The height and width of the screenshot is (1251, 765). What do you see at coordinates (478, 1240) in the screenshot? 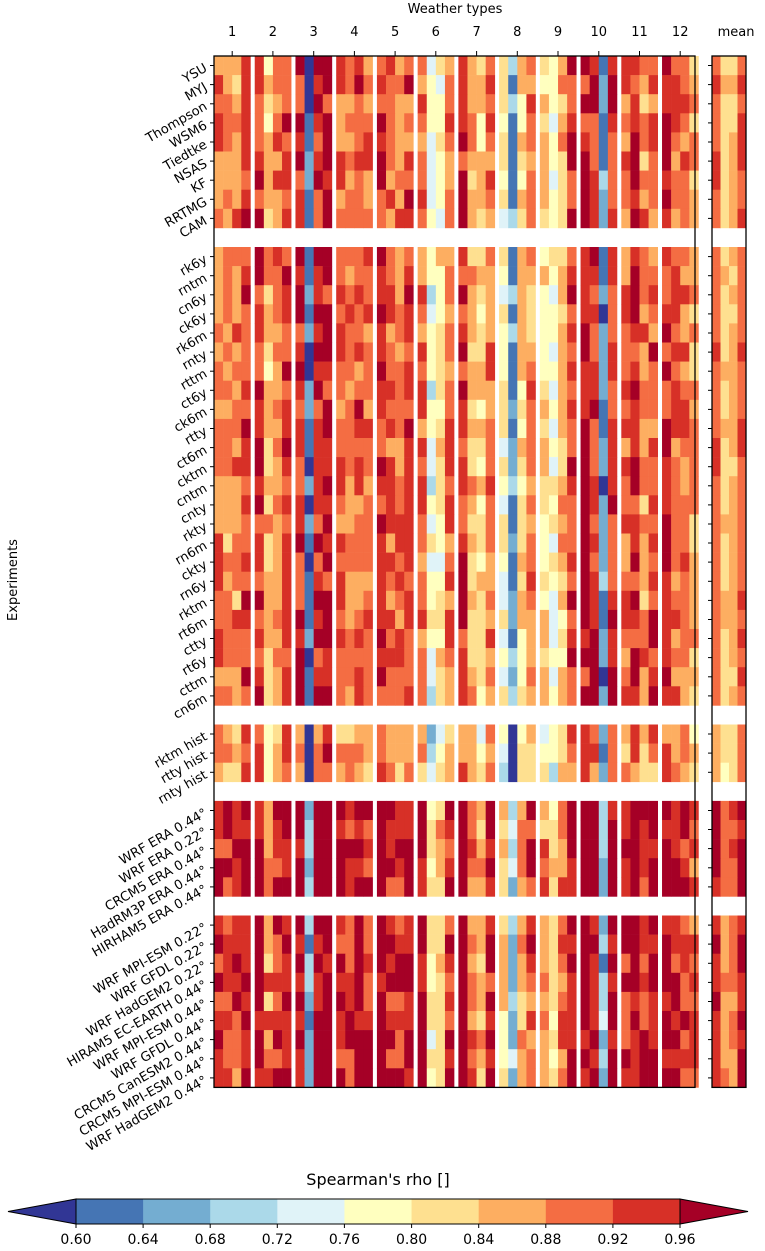
I see `colorbar-tick-label: 0.84` at bounding box center [478, 1240].